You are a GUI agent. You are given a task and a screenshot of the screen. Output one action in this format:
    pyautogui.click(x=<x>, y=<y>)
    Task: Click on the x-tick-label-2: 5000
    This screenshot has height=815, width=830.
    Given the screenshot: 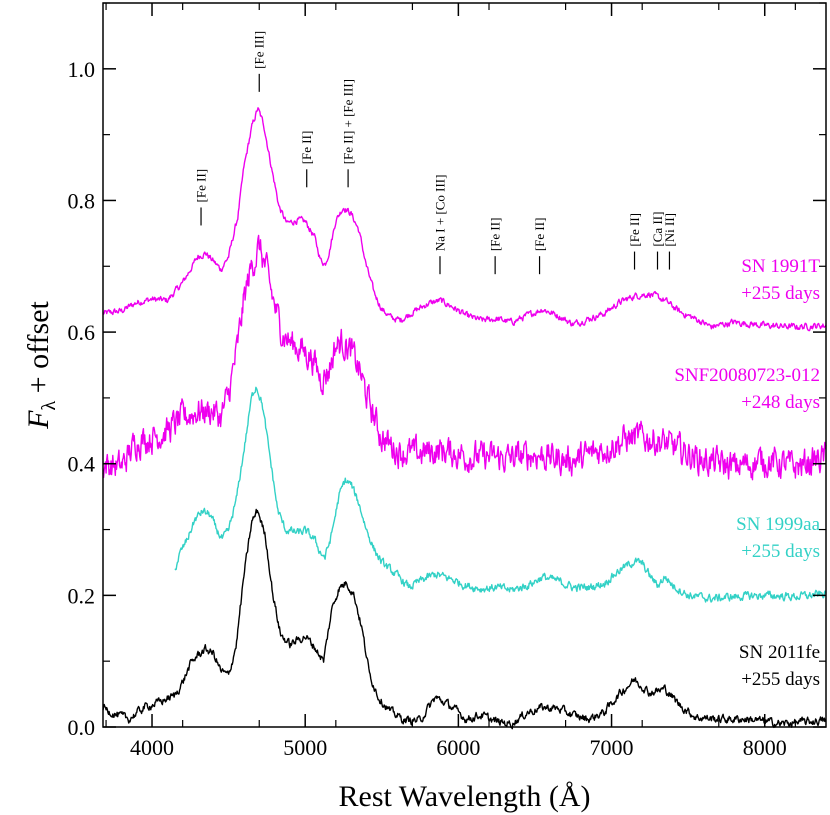 What is the action you would take?
    pyautogui.click(x=305, y=747)
    